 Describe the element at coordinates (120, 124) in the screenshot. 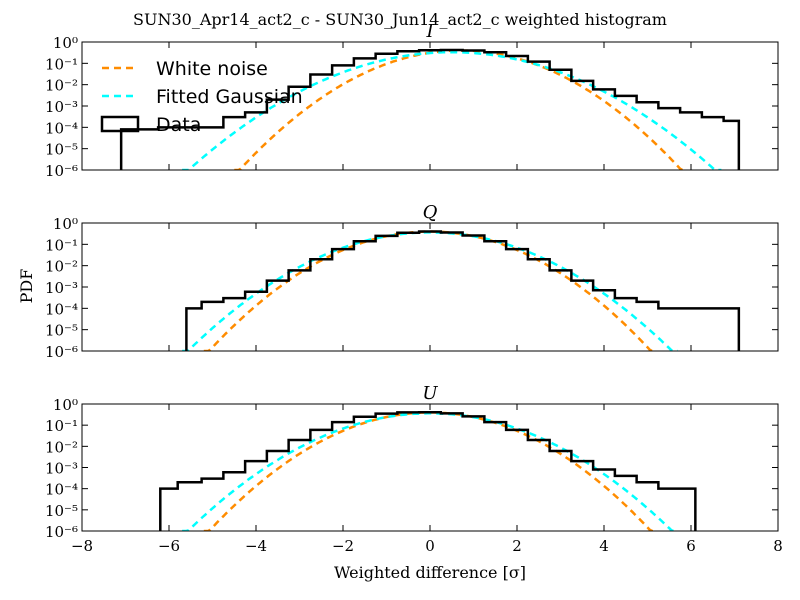

I see `legend-swatch` at that location.